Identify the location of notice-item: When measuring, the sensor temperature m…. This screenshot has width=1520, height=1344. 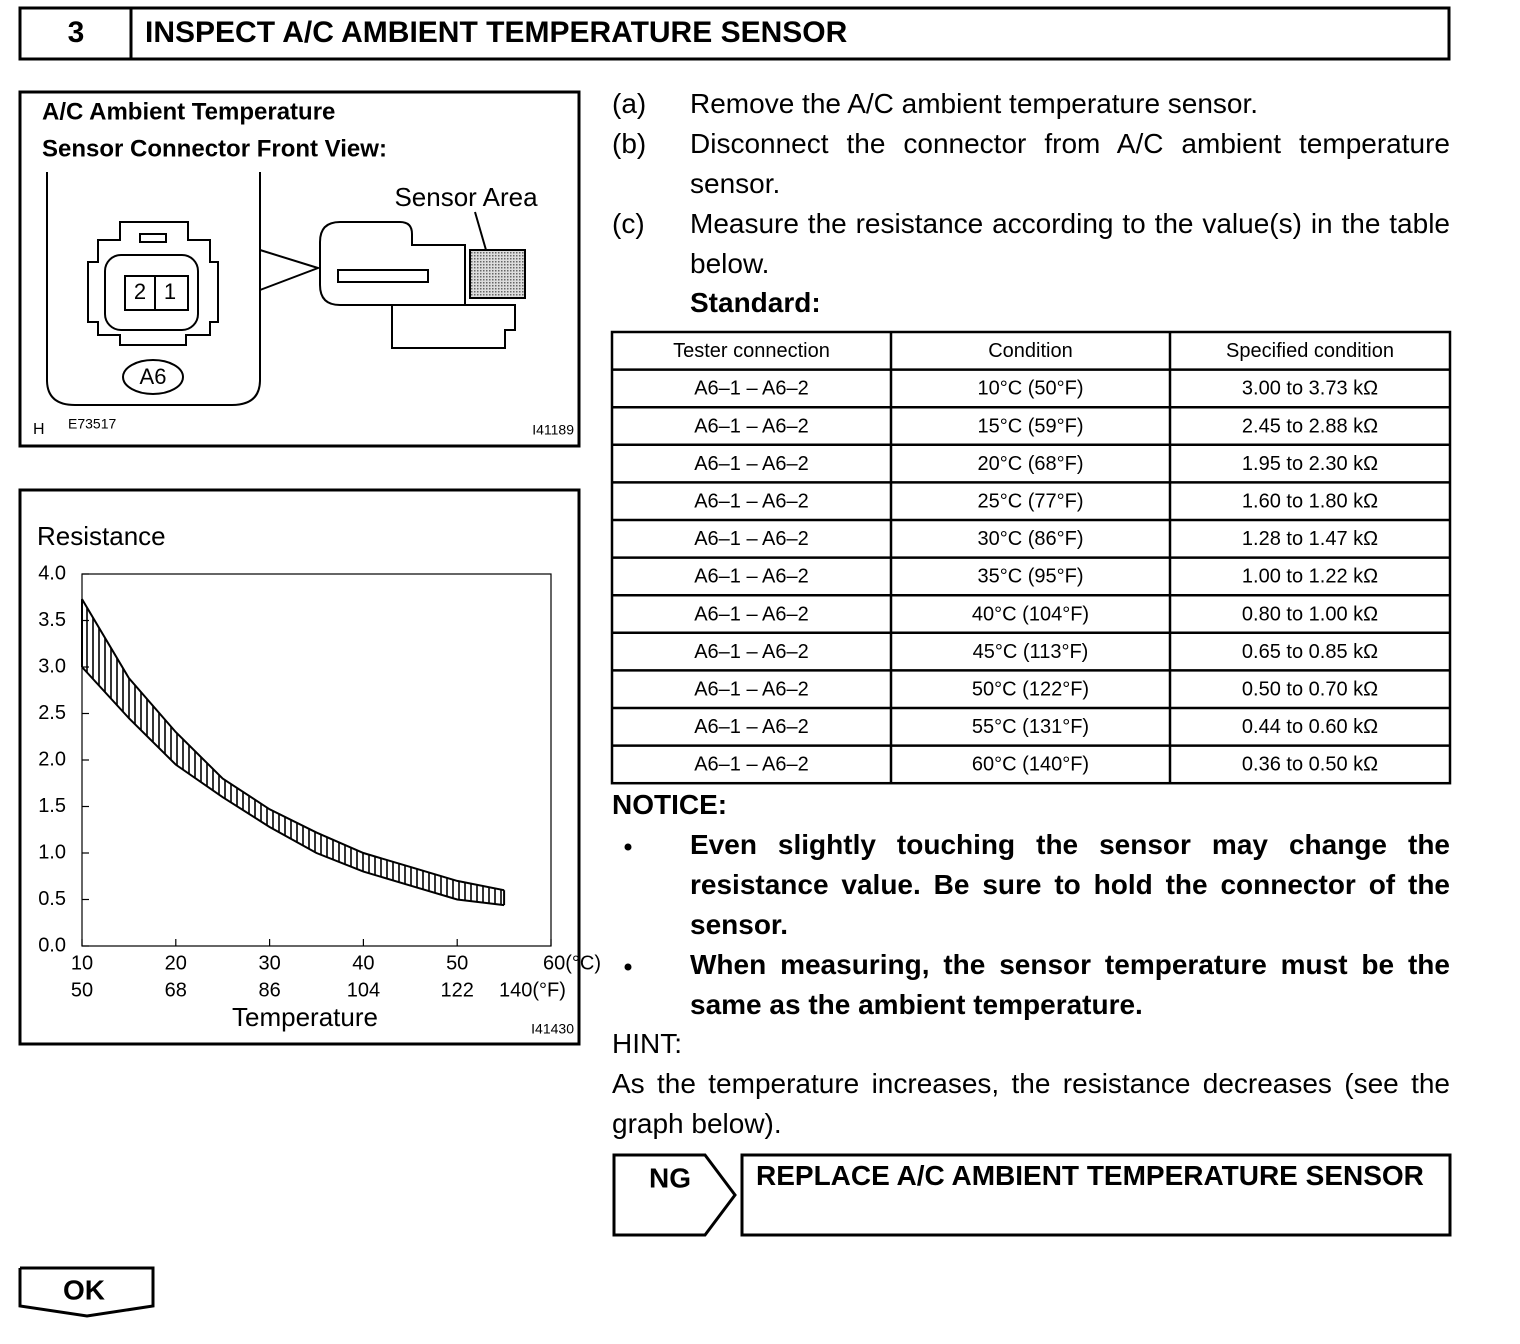
(1070, 984).